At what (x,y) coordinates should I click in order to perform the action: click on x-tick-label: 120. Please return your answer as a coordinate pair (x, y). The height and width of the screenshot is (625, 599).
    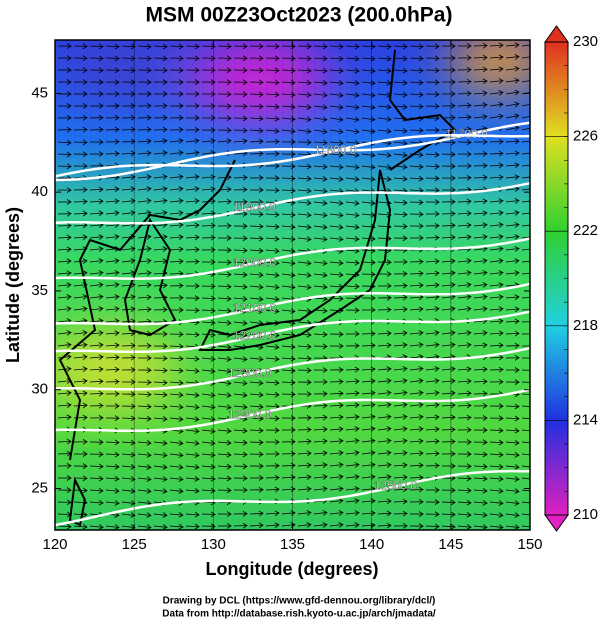
    Looking at the image, I should click on (54, 544).